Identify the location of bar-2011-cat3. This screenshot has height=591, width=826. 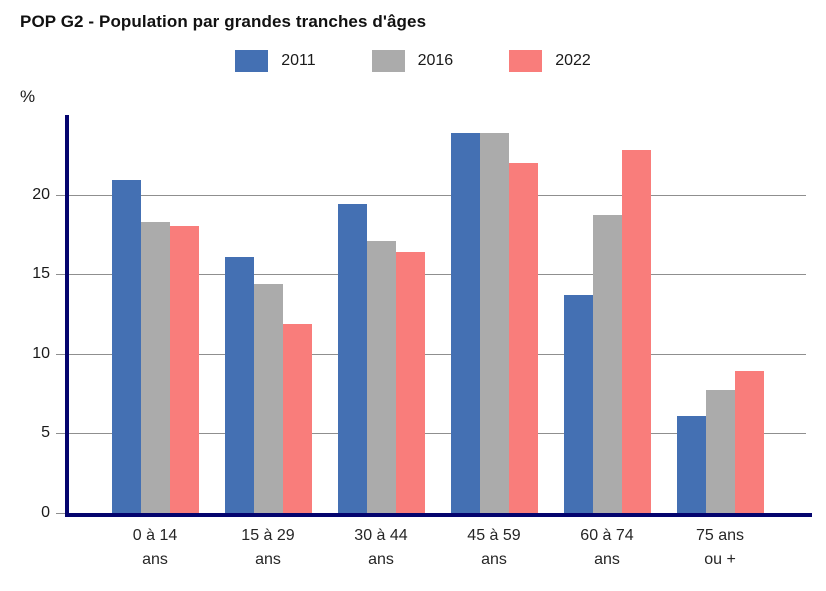
(352, 358).